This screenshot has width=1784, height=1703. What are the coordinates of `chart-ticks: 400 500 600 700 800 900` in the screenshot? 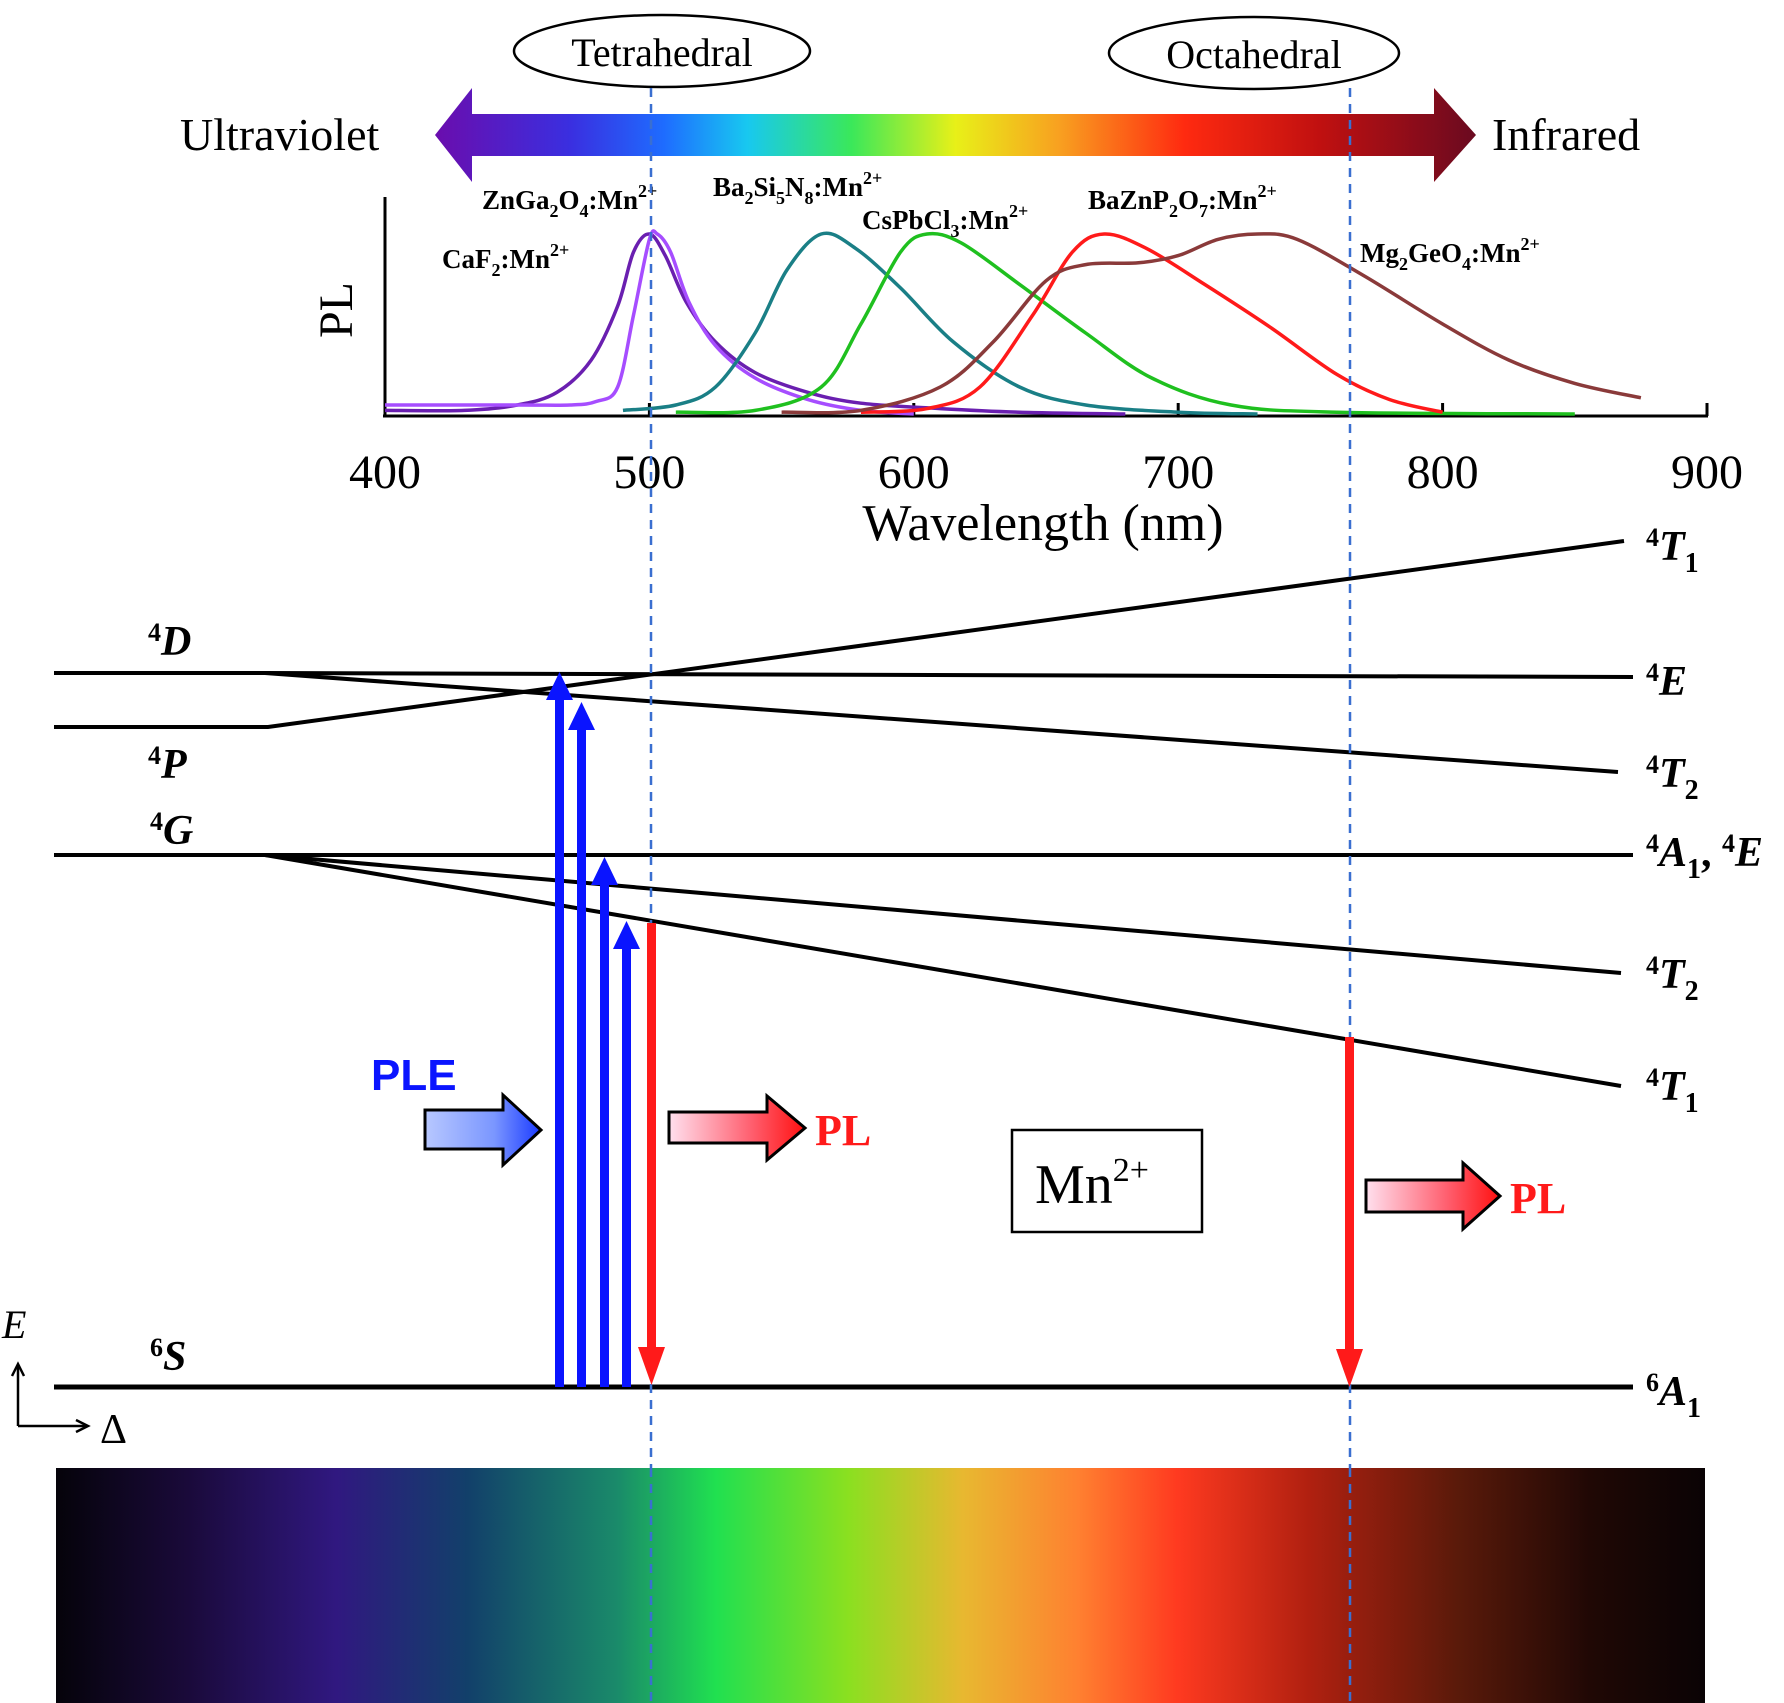 It's located at (1046, 451).